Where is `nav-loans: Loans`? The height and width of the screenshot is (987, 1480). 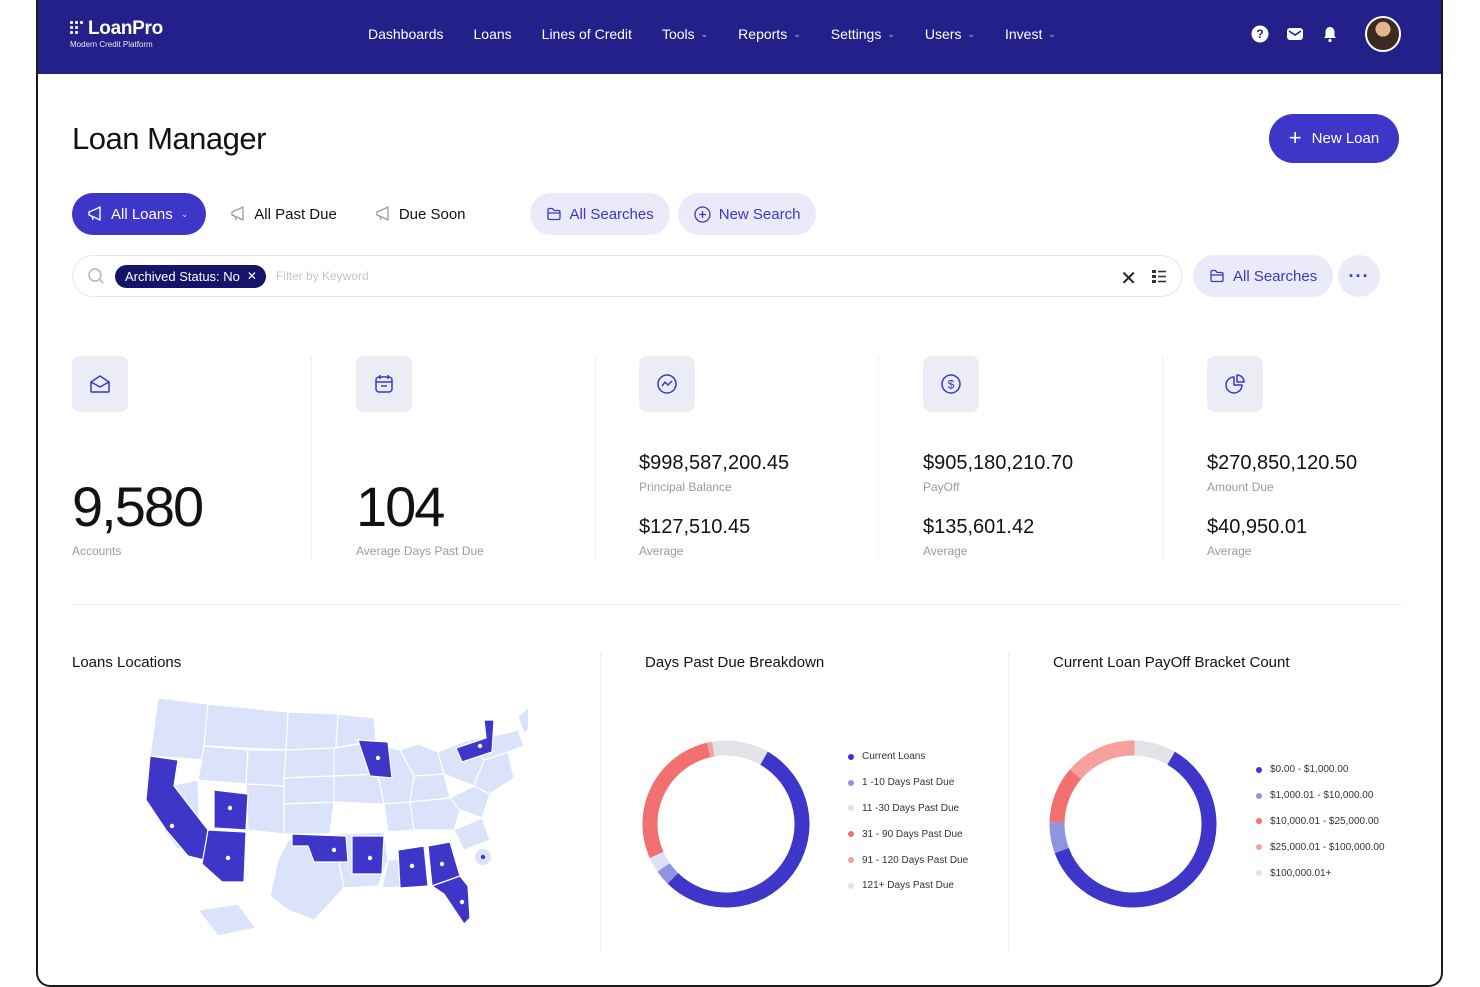 nav-loans: Loans is located at coordinates (493, 34).